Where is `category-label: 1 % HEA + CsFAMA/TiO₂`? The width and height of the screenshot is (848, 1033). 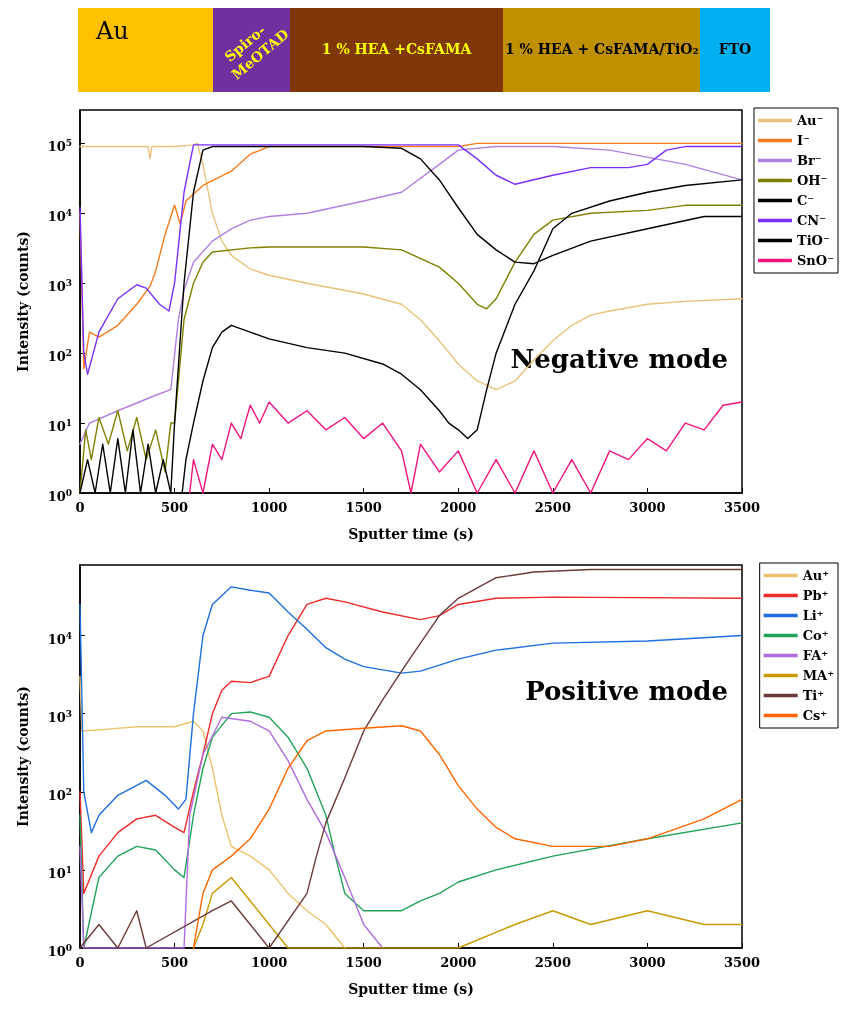
category-label: 1 % HEA + CsFAMA/TiO₂ is located at coordinates (601, 50).